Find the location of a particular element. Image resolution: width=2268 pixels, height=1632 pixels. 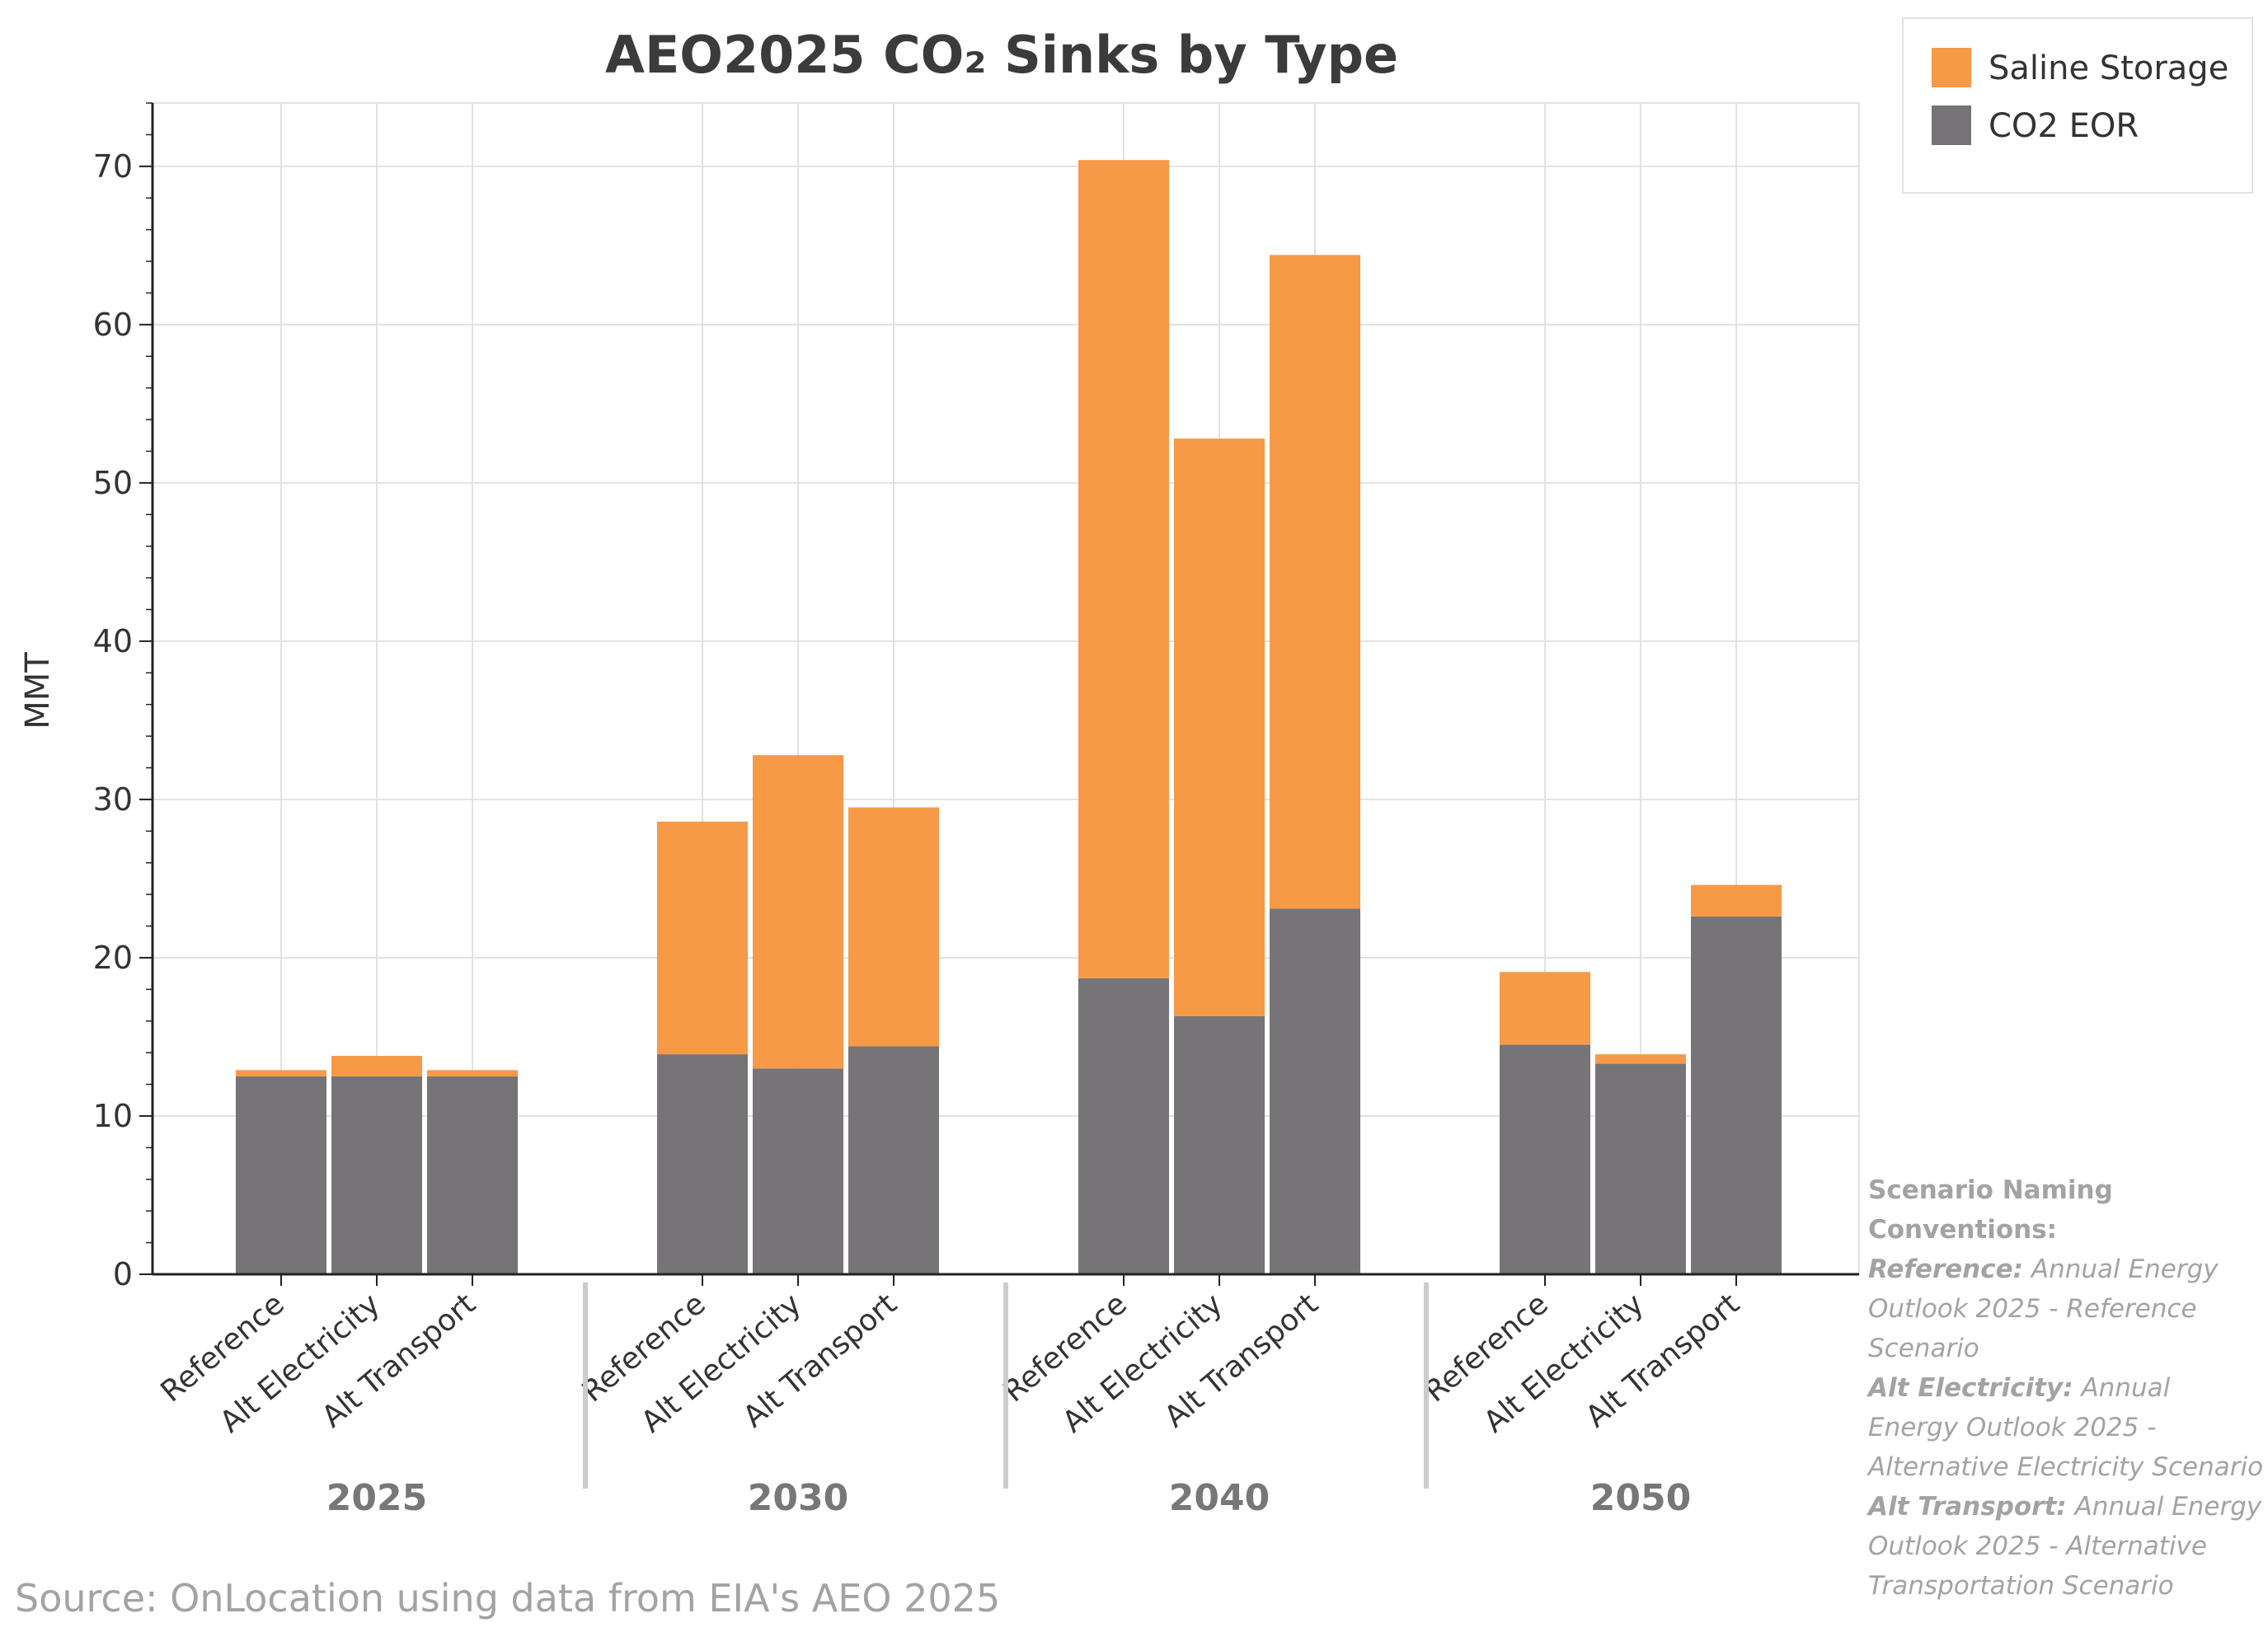

group-label: 2050 is located at coordinates (1641, 1498).